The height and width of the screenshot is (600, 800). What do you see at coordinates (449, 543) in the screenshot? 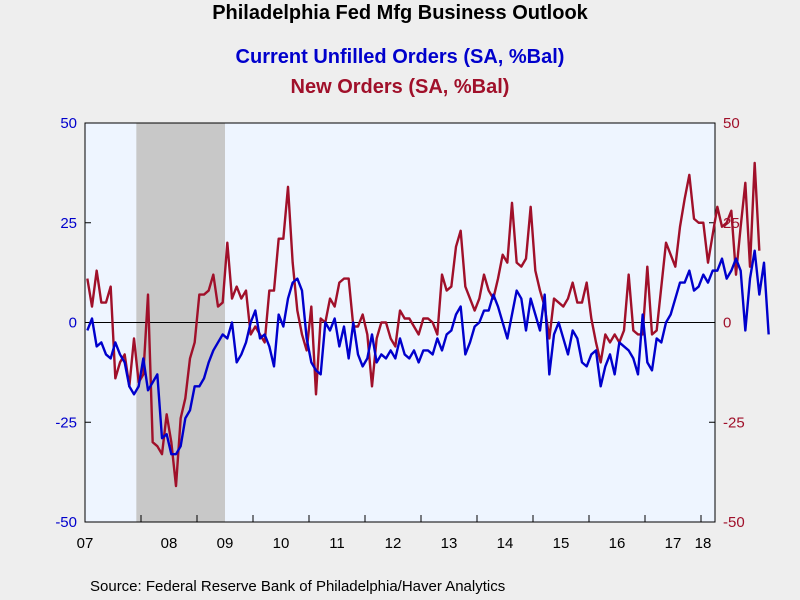
I see `x-tick-label: 13` at bounding box center [449, 543].